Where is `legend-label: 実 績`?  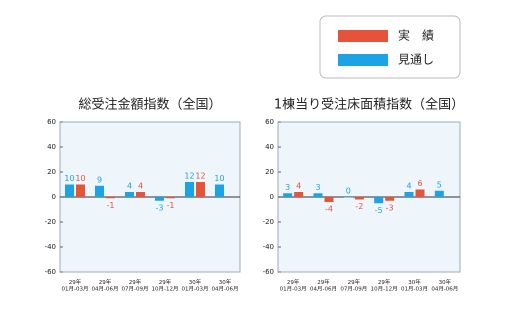
legend-label: 実 績 is located at coordinates (416, 35).